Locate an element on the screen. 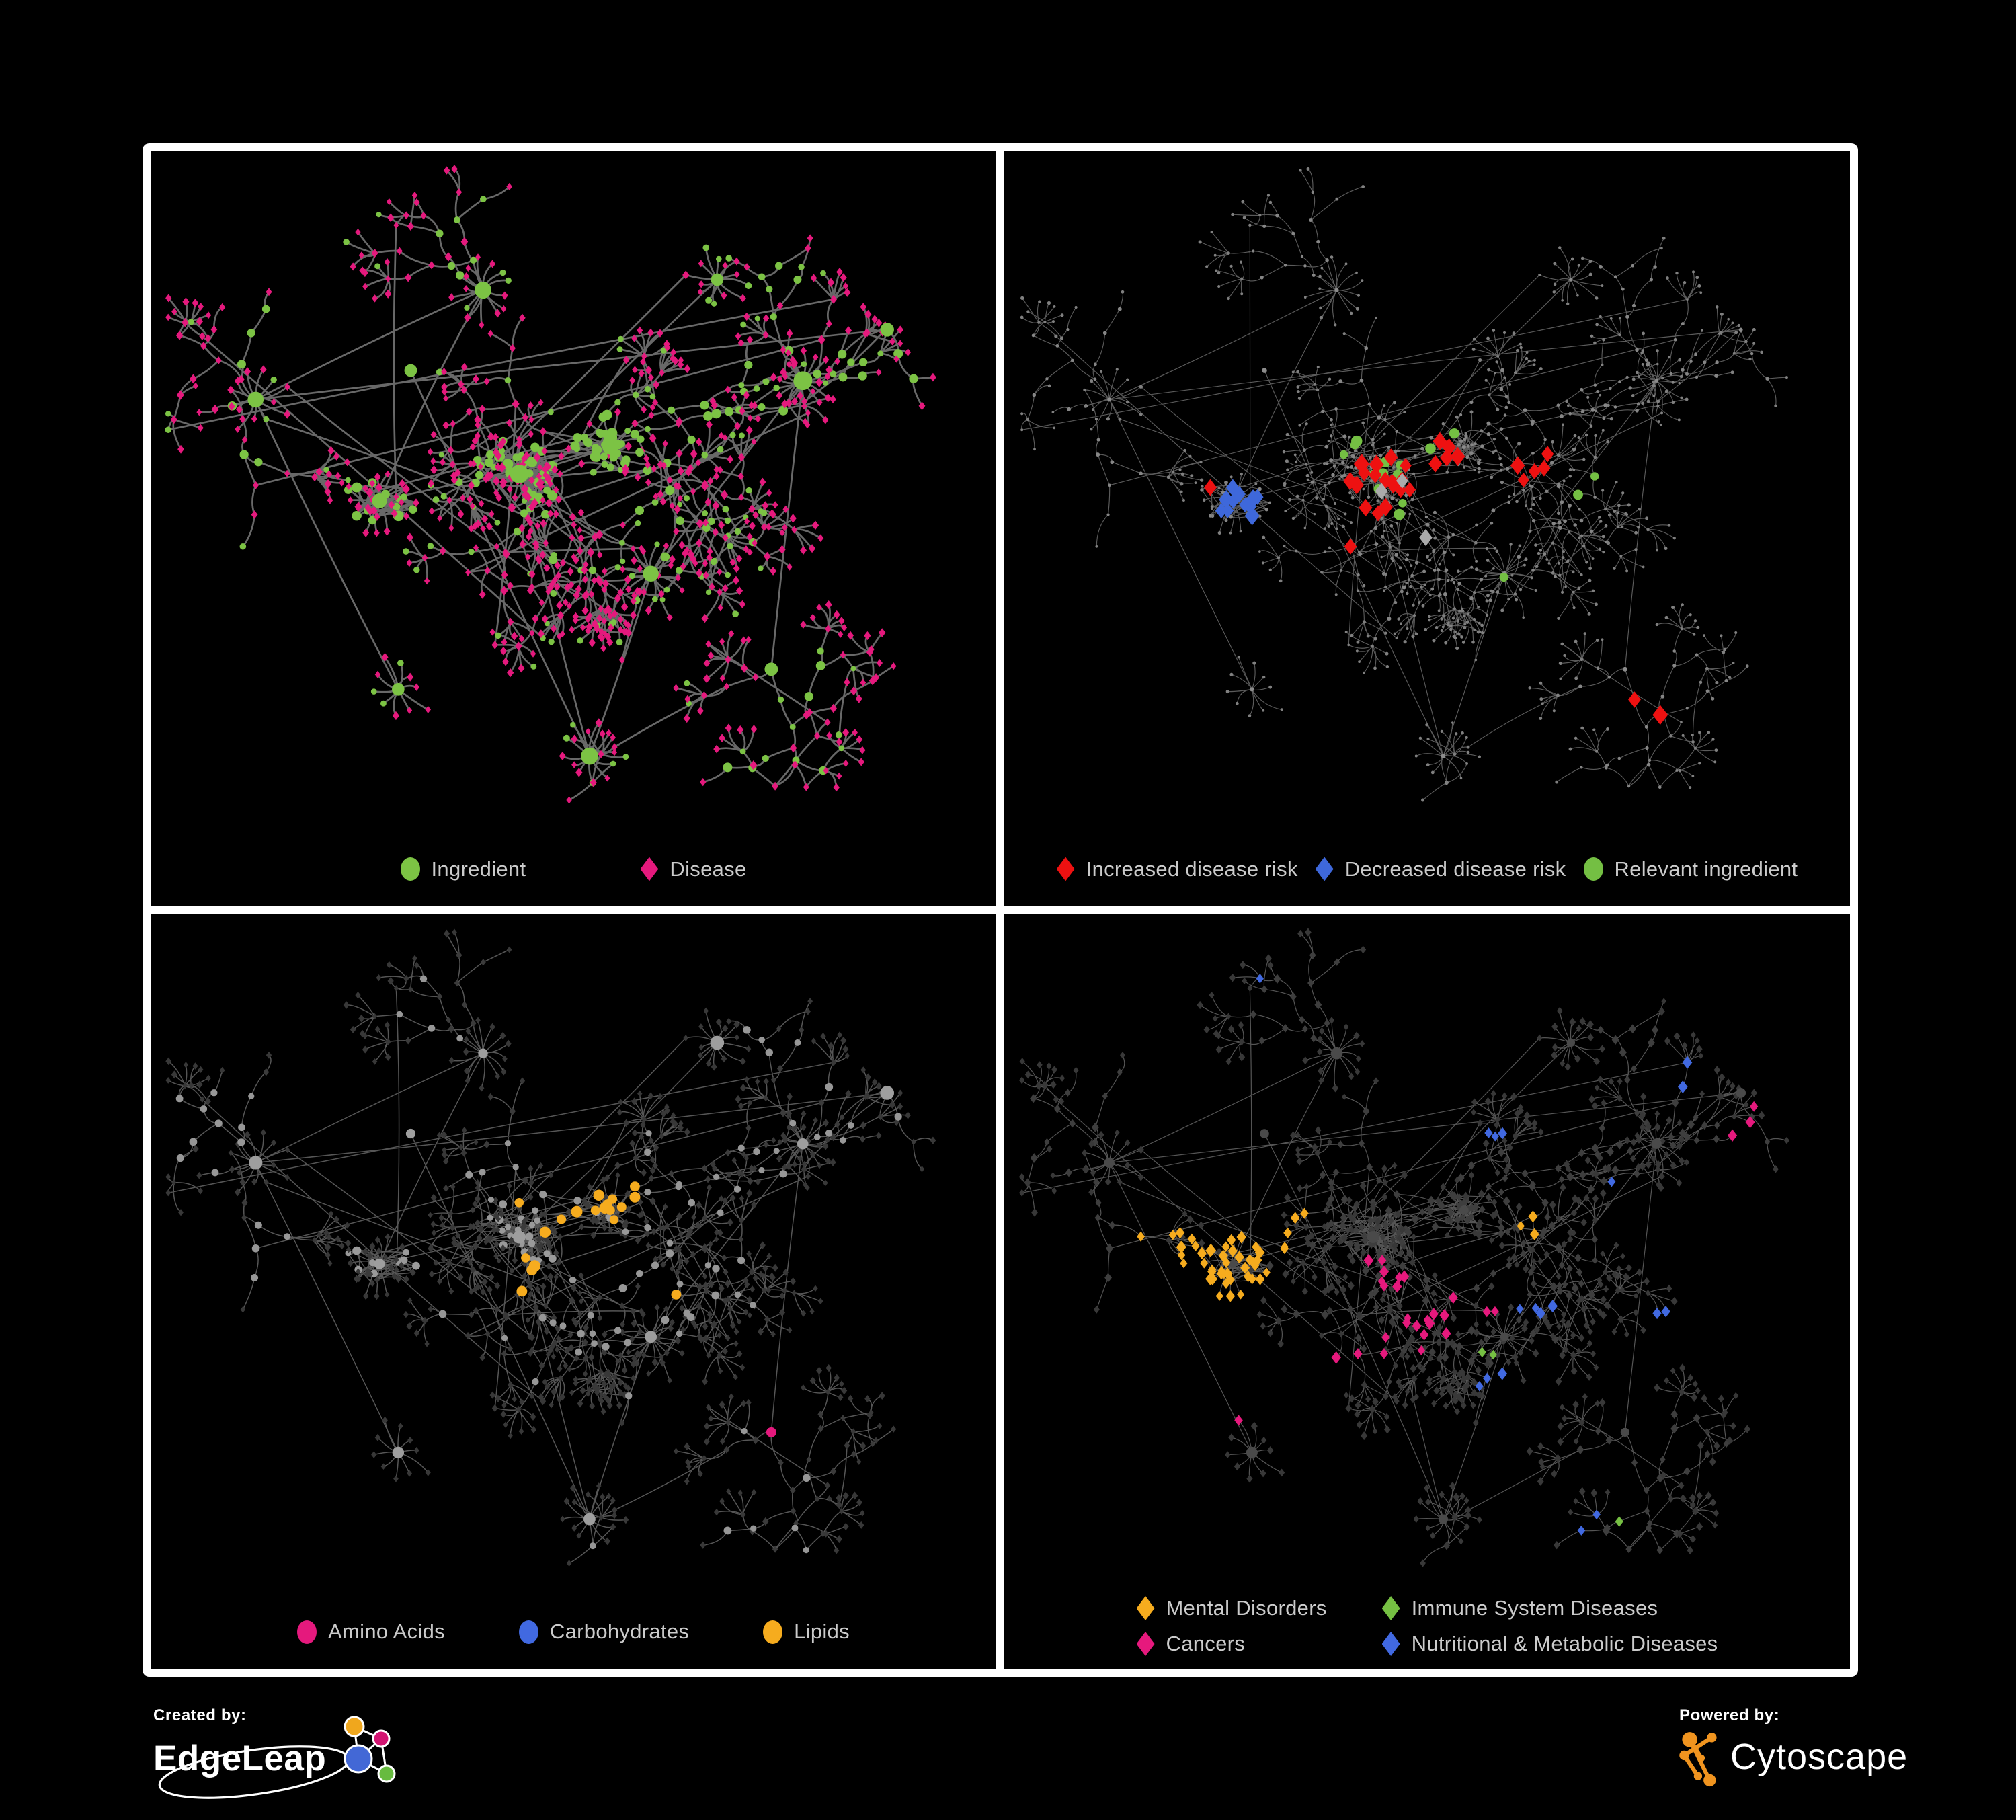 This screenshot has height=1820, width=2016. cytoscape-logo-icon is located at coordinates (1698, 1759).